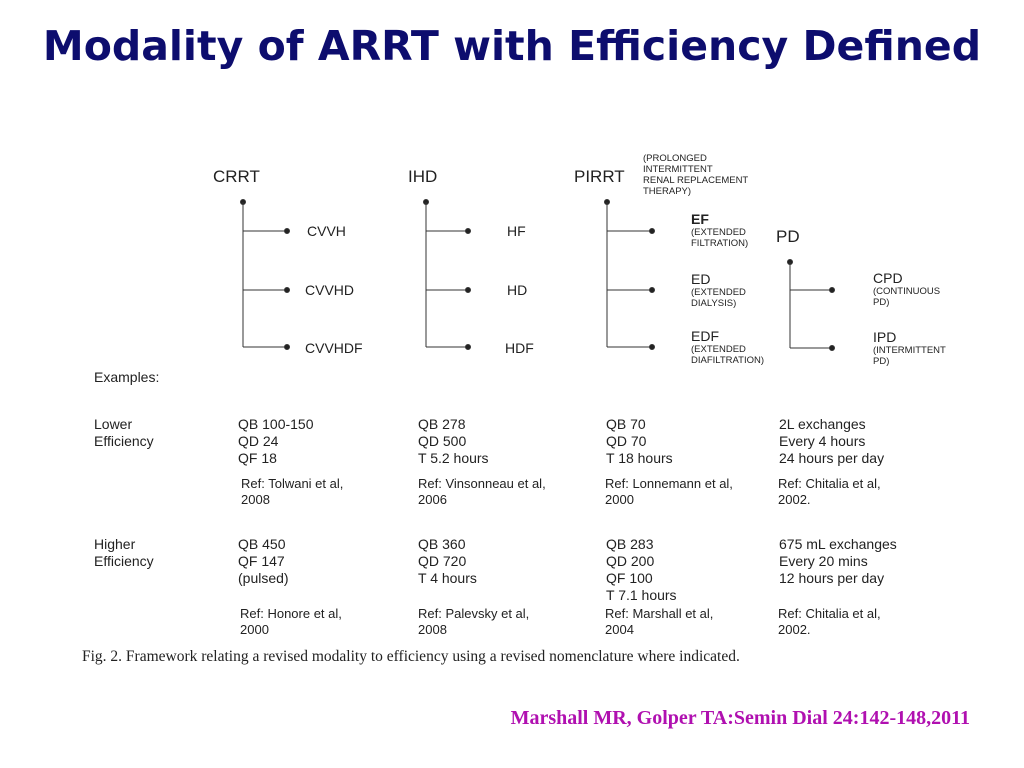 The width and height of the screenshot is (1024, 768). What do you see at coordinates (453, 441) in the screenshot?
I see `lower-ihd-values: QB 278 QD 500 T 5.2 hours` at bounding box center [453, 441].